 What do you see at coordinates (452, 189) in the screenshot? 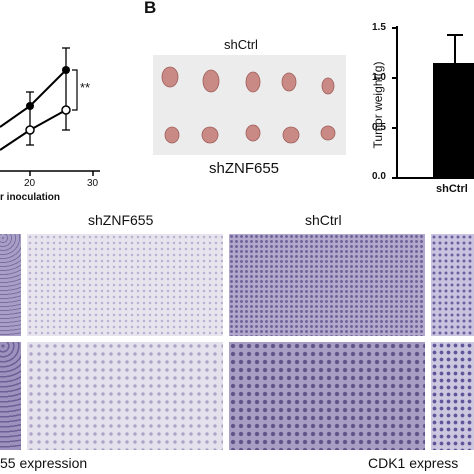
I see `x-category-label: shCtrl` at bounding box center [452, 189].